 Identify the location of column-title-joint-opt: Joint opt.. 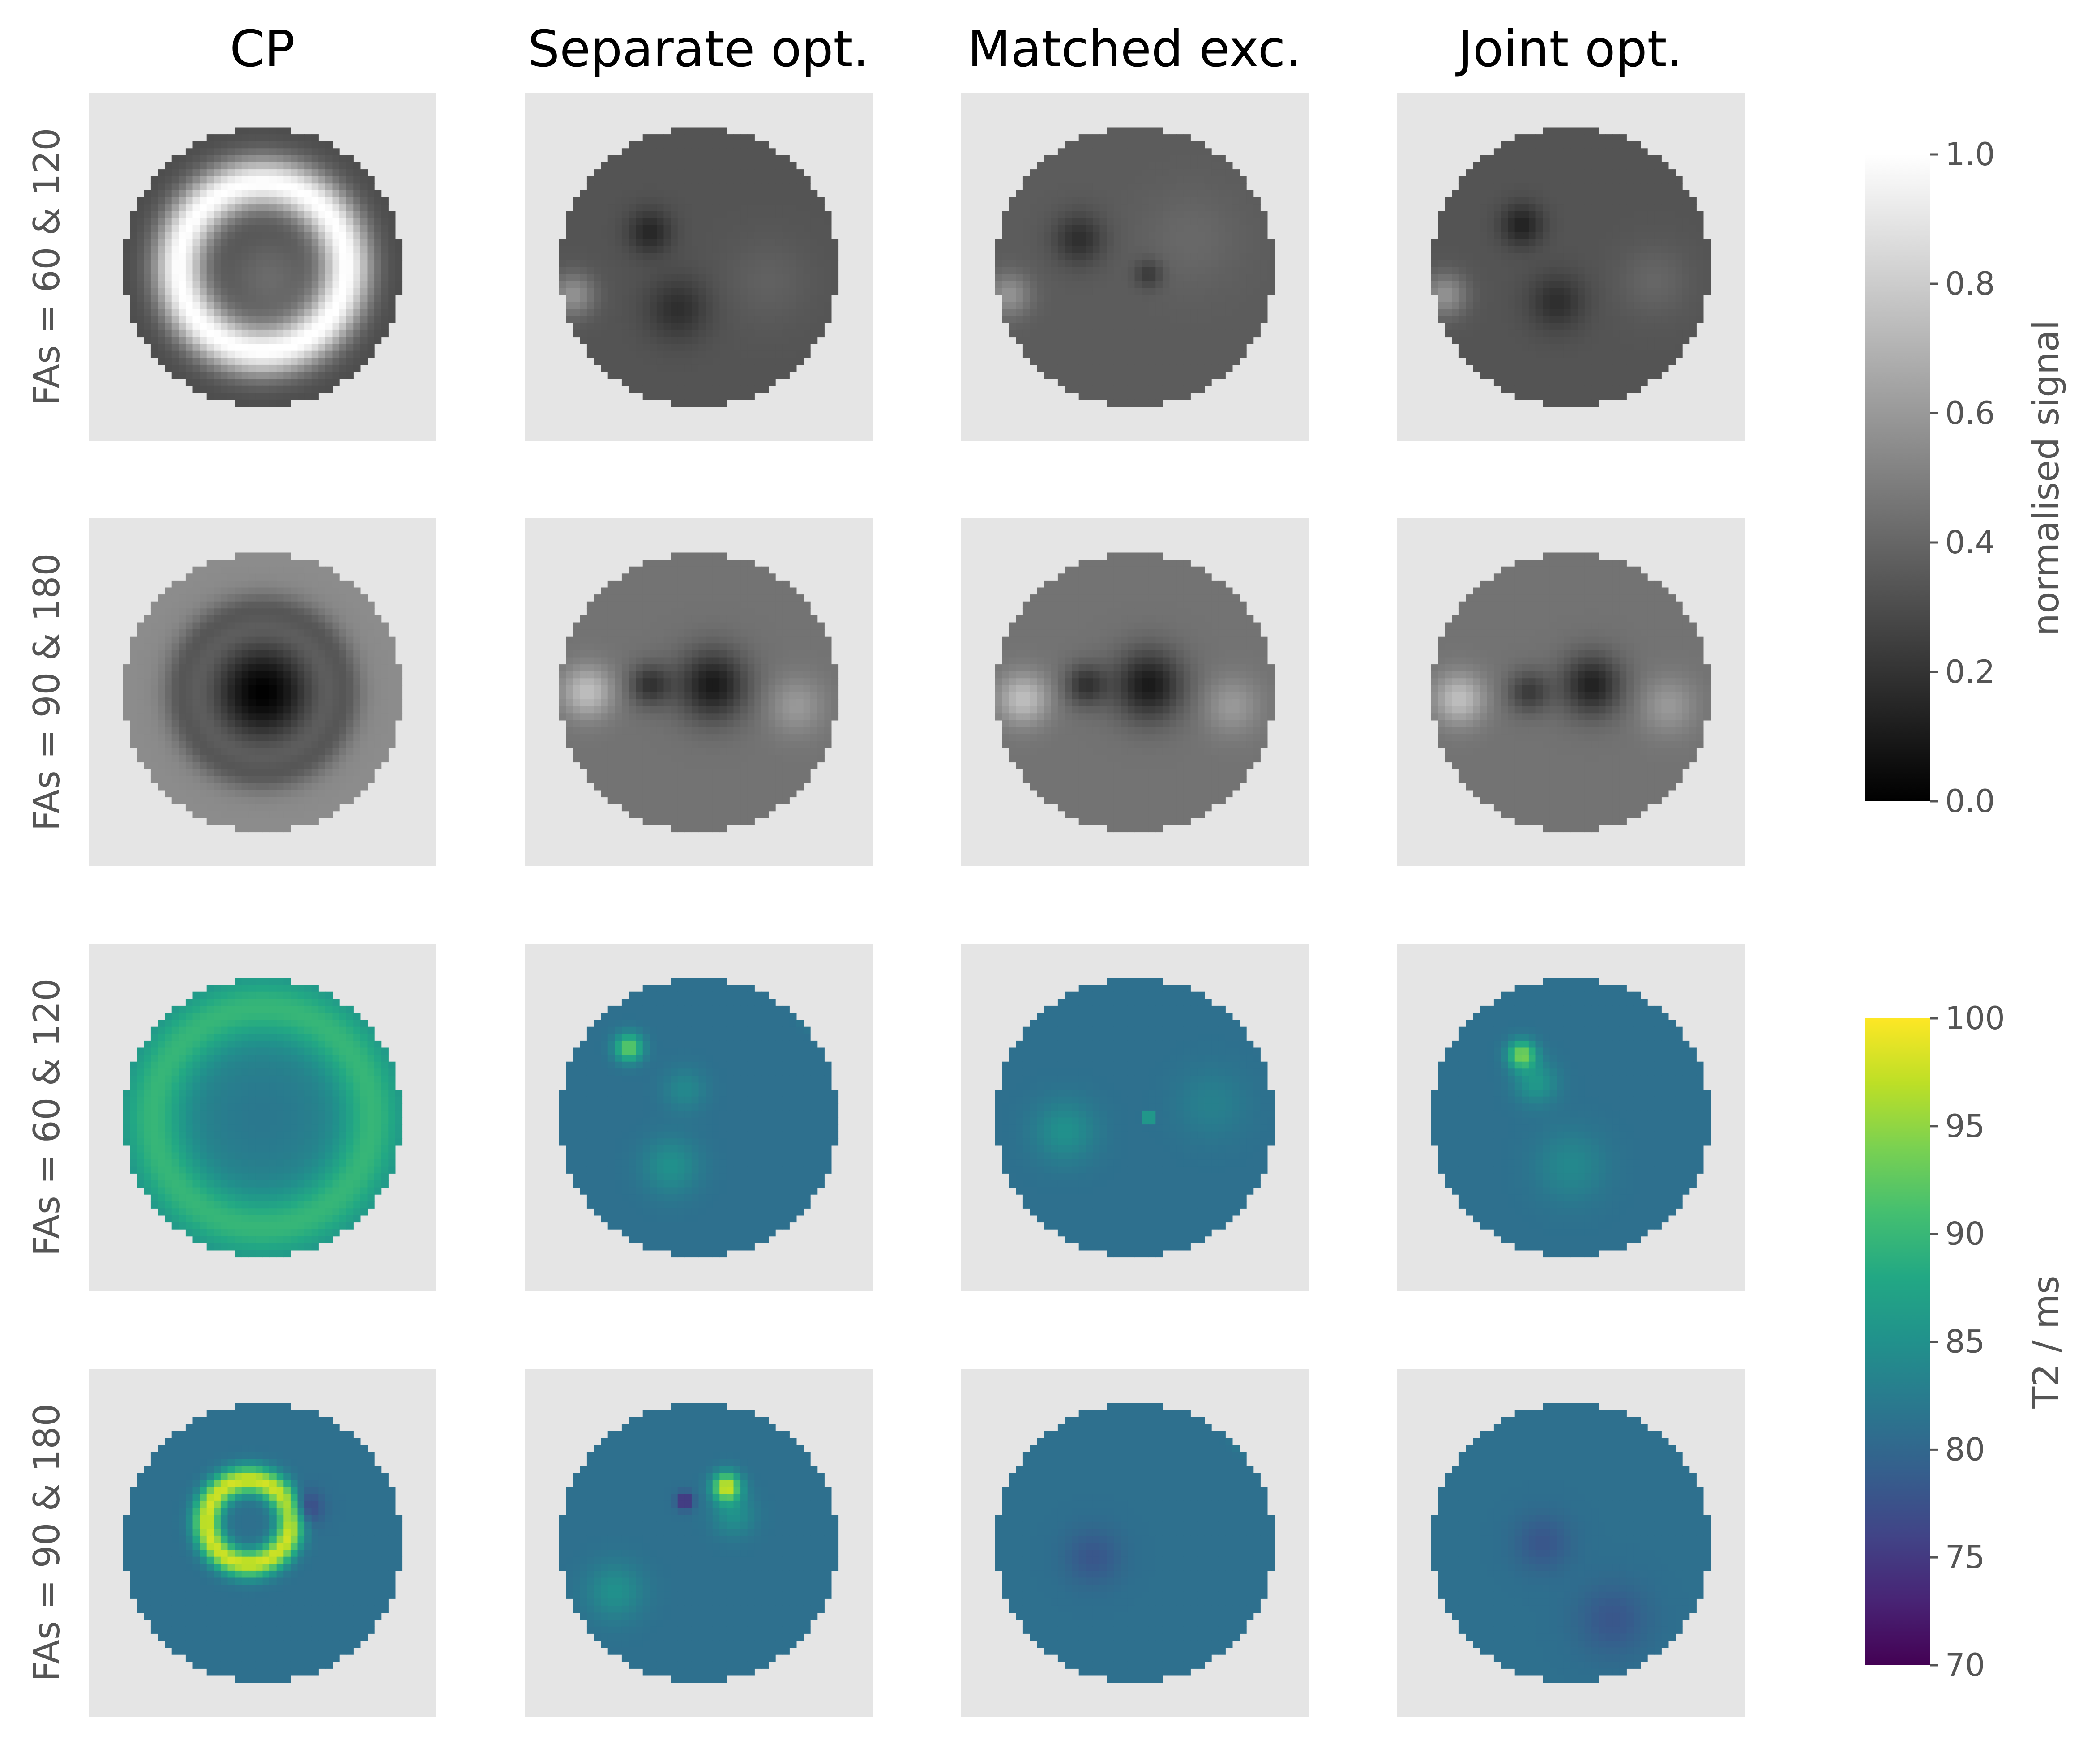
(1569, 49).